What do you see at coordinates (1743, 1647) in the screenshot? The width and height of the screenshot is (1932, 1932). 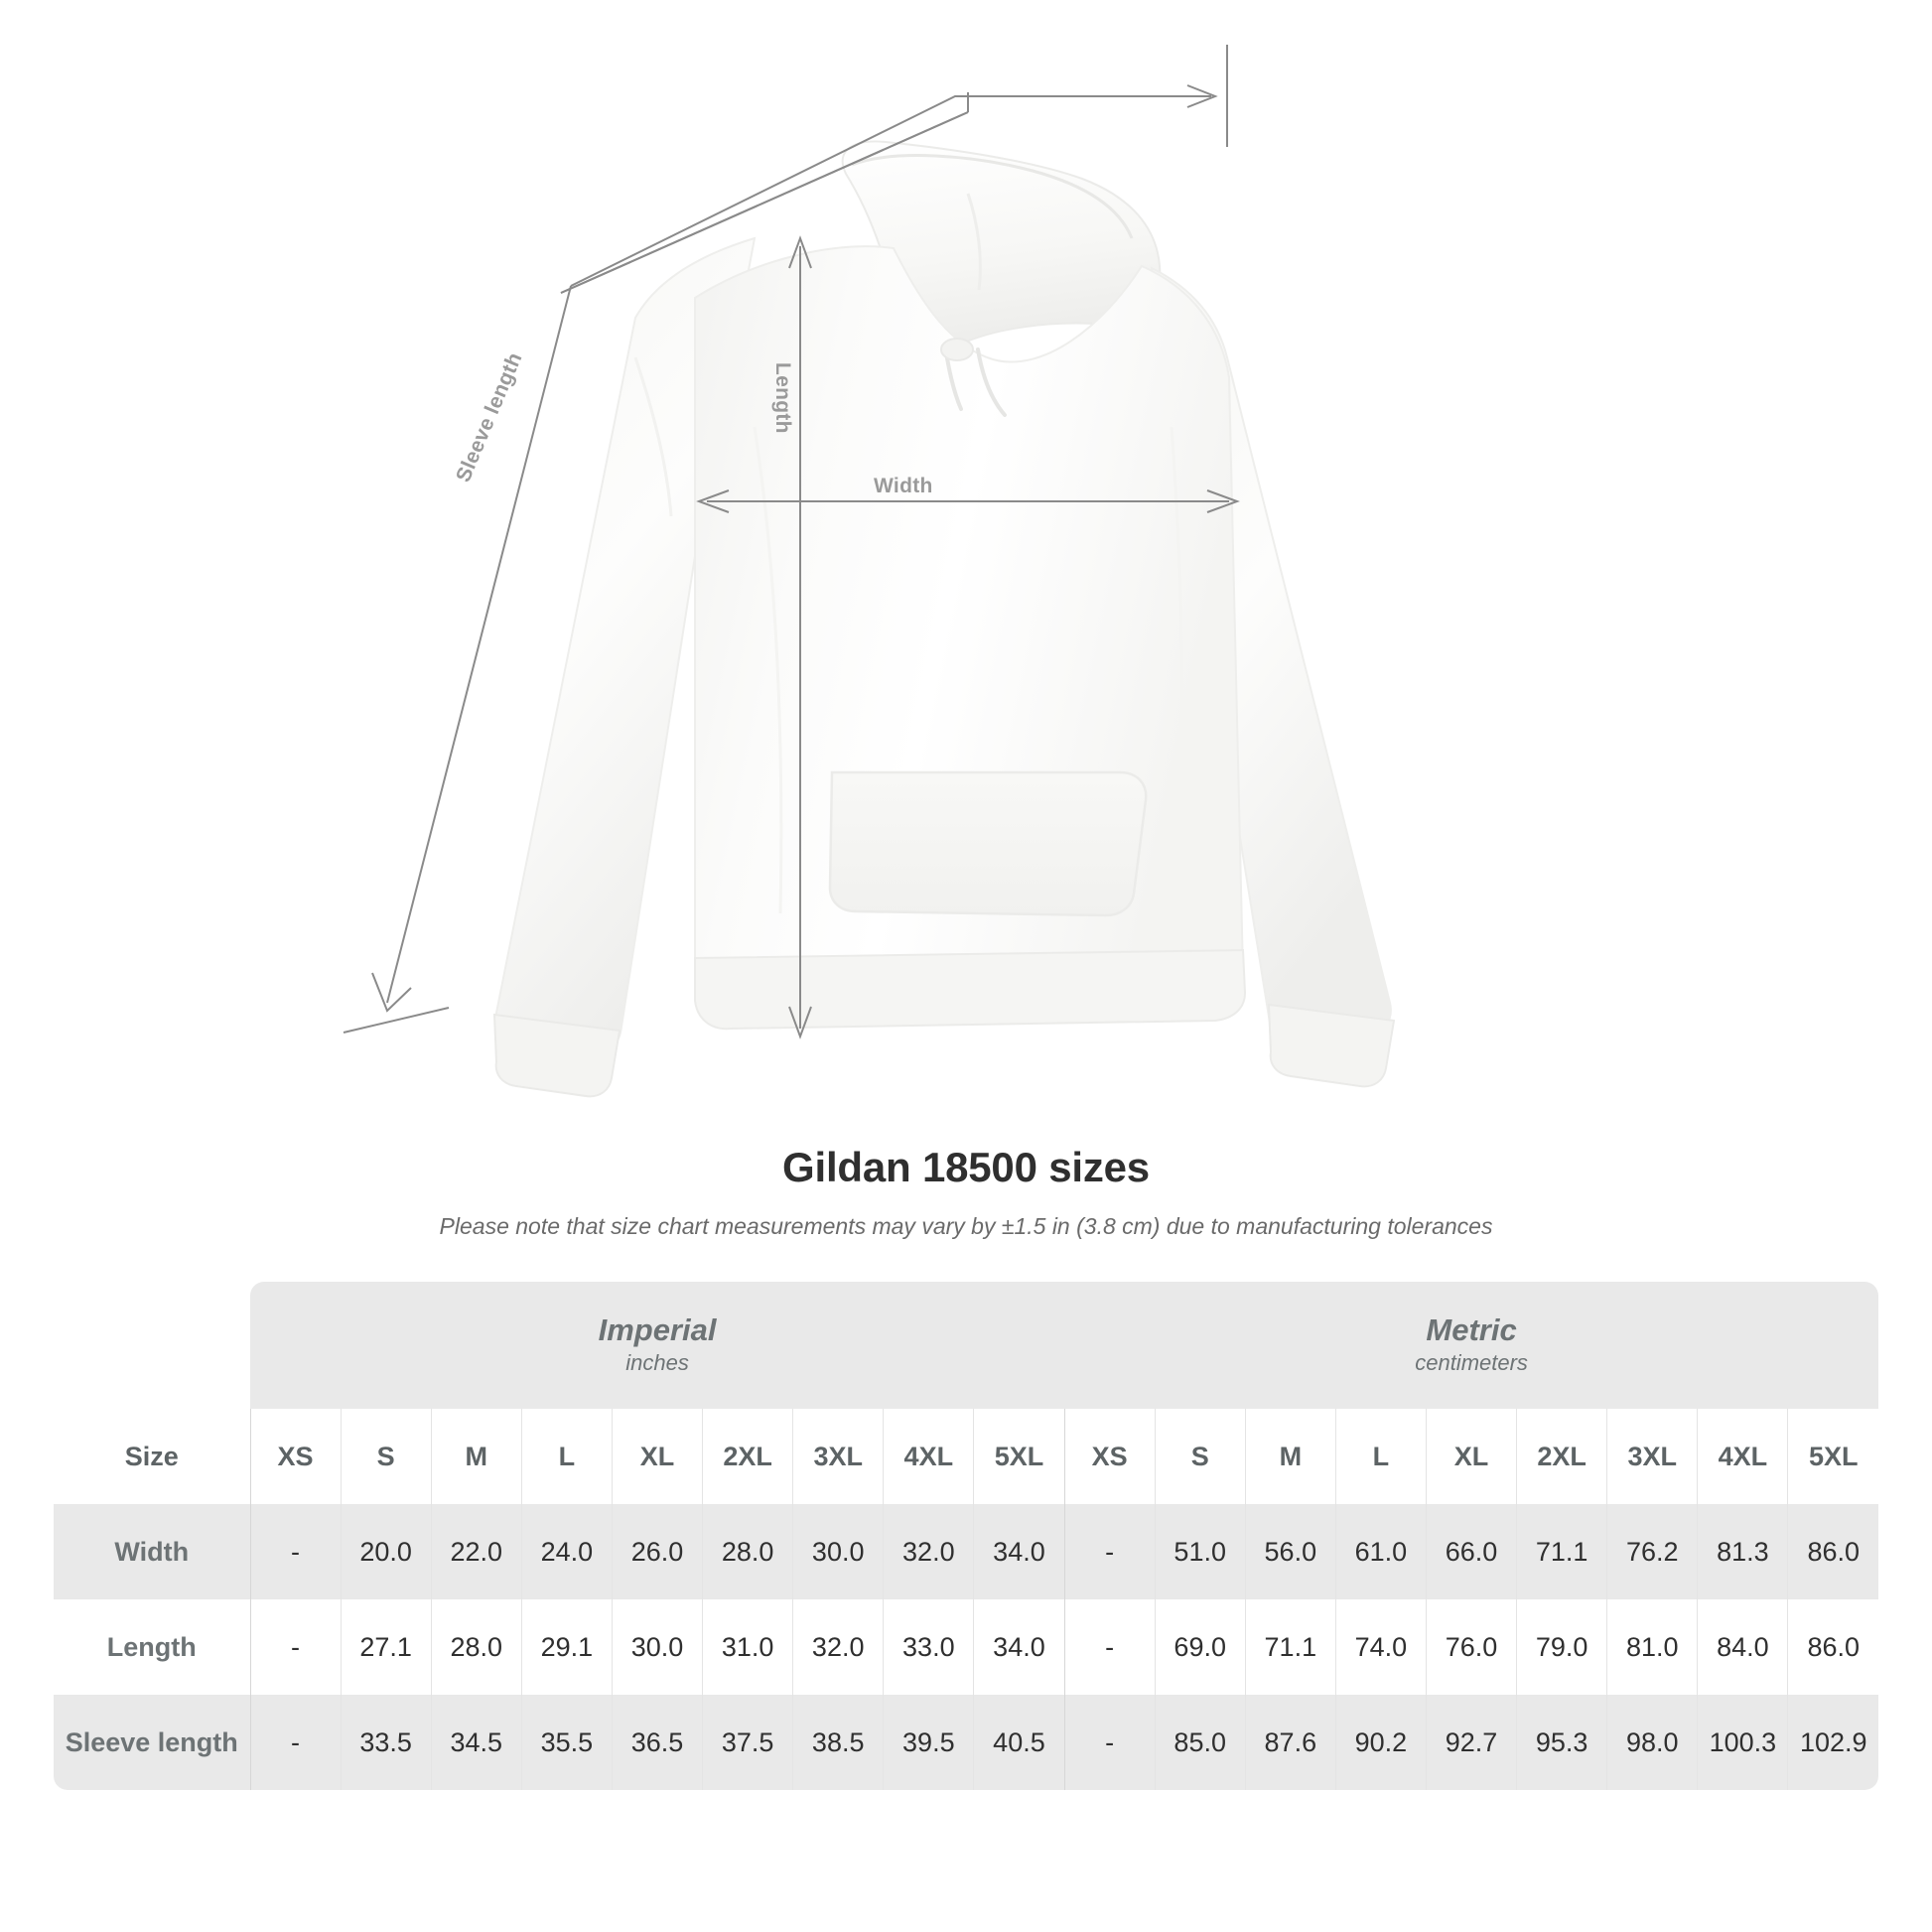 I see `cell-metric-length-4xl: 84.0` at bounding box center [1743, 1647].